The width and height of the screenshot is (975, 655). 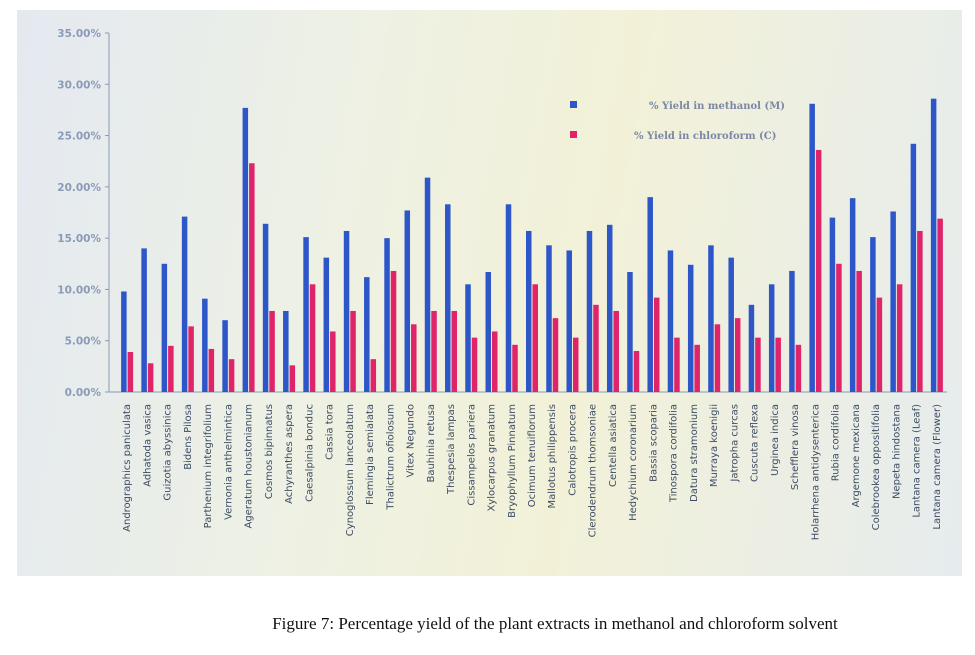 I want to click on y-tick-label: 20.00%, so click(x=79, y=188).